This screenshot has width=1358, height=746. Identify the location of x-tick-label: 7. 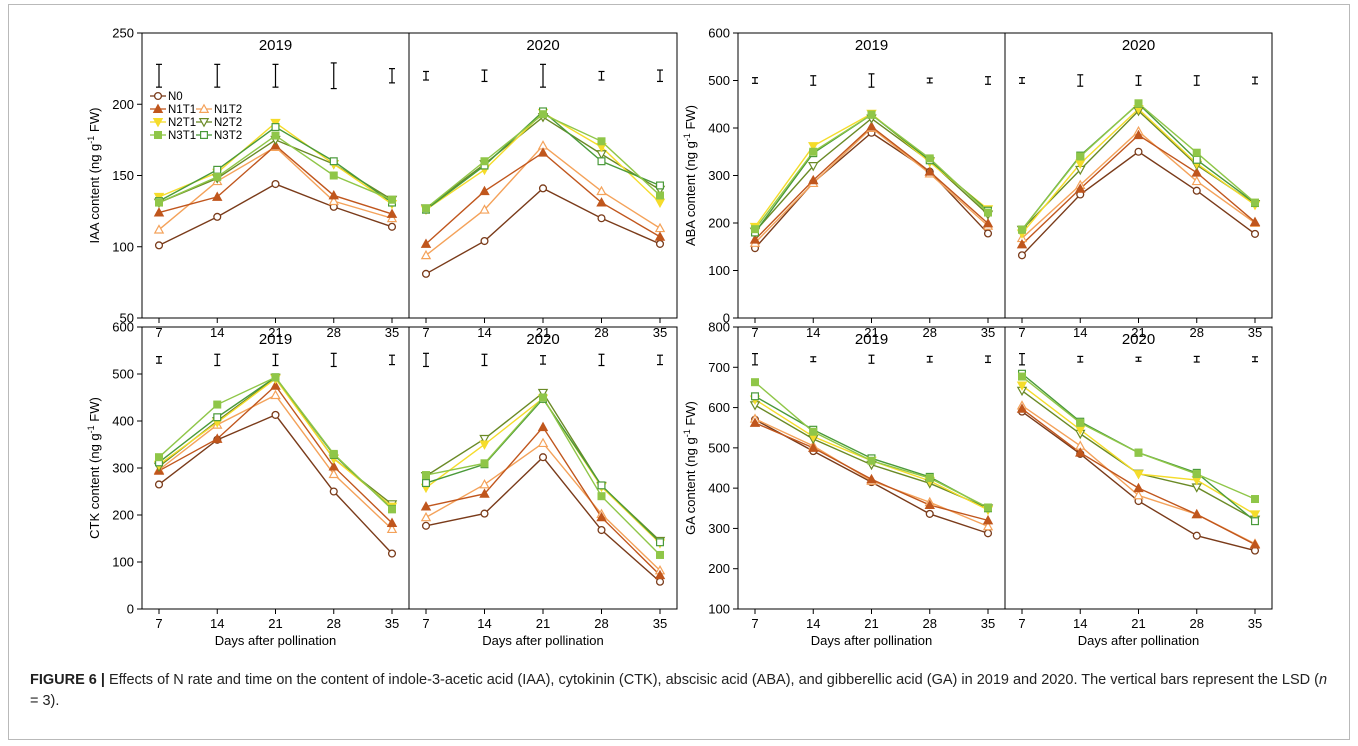
(158, 332).